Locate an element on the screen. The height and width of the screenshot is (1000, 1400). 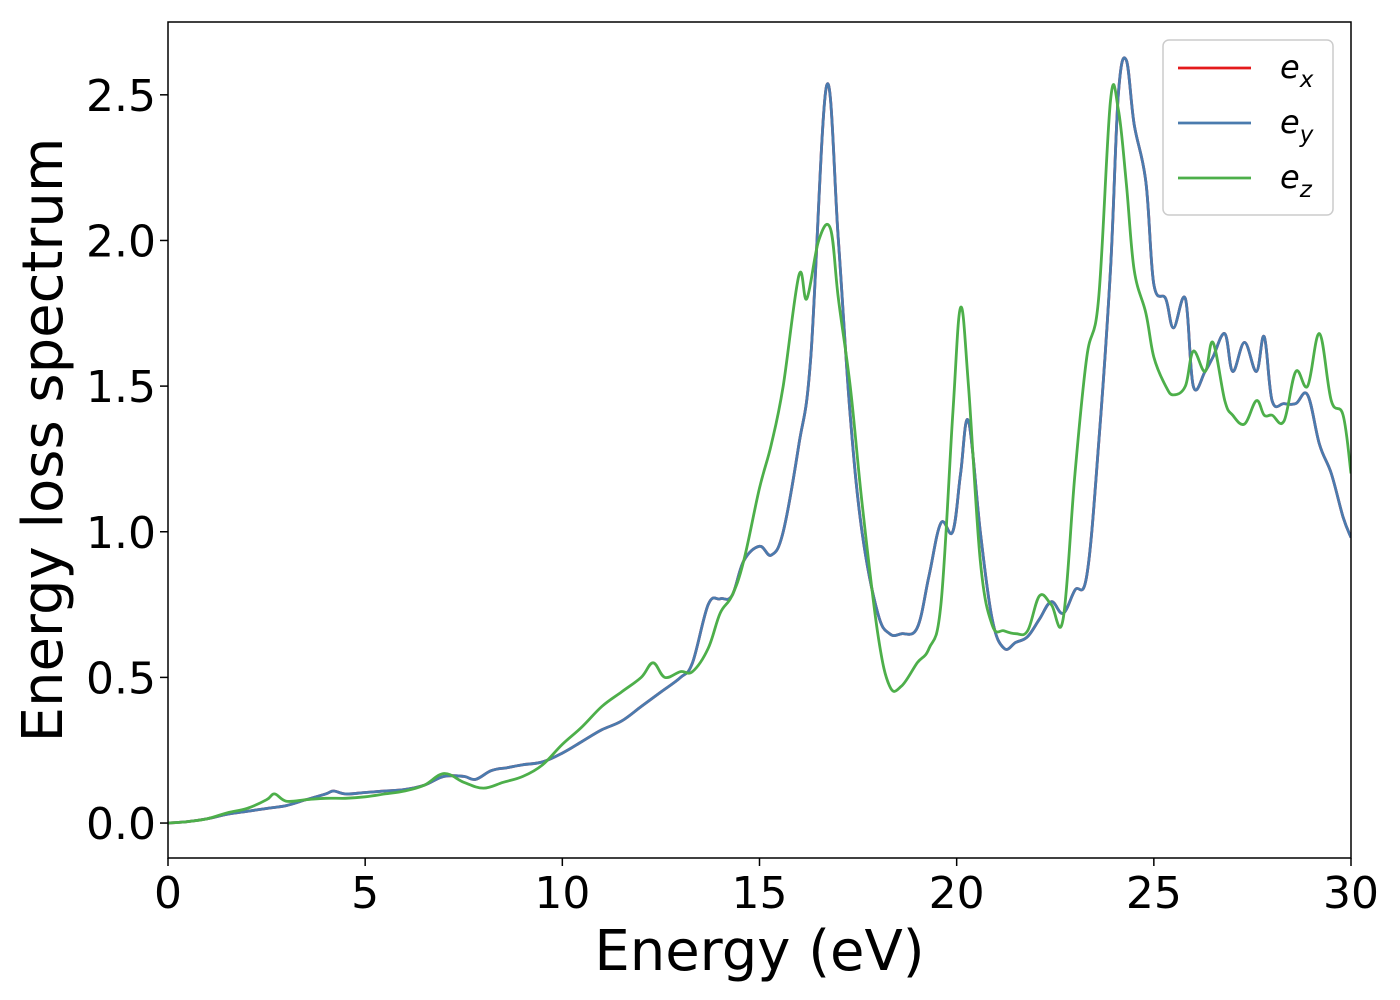
x-tick-label: 10 is located at coordinates (562, 893).